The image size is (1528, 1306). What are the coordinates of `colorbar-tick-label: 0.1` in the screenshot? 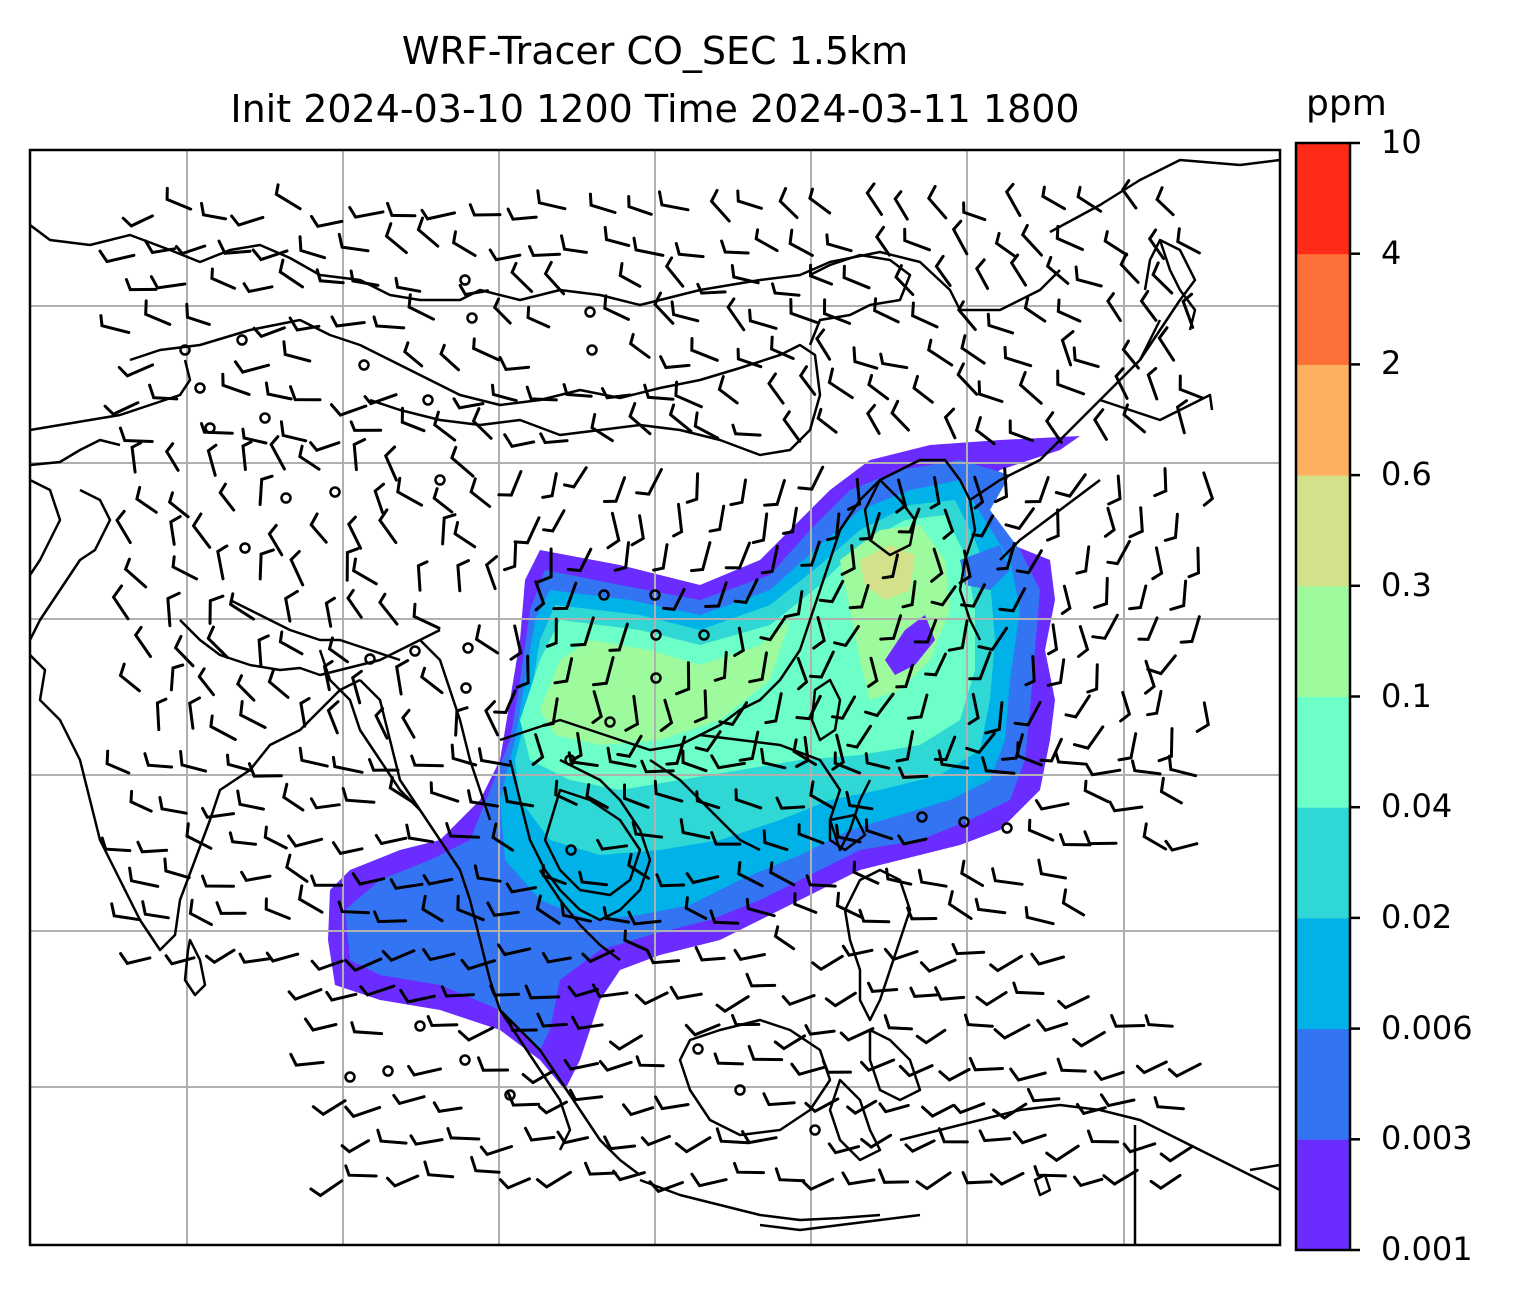 It's located at (1406, 695).